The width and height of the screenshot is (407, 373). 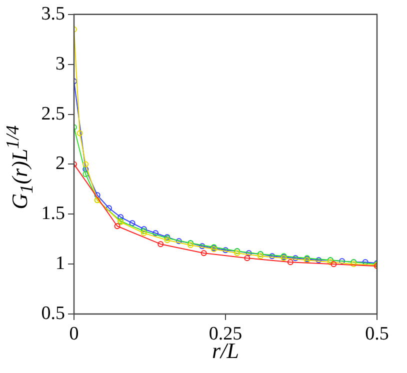 What do you see at coordinates (53, 113) in the screenshot?
I see `y-tick-label: 2.5` at bounding box center [53, 113].